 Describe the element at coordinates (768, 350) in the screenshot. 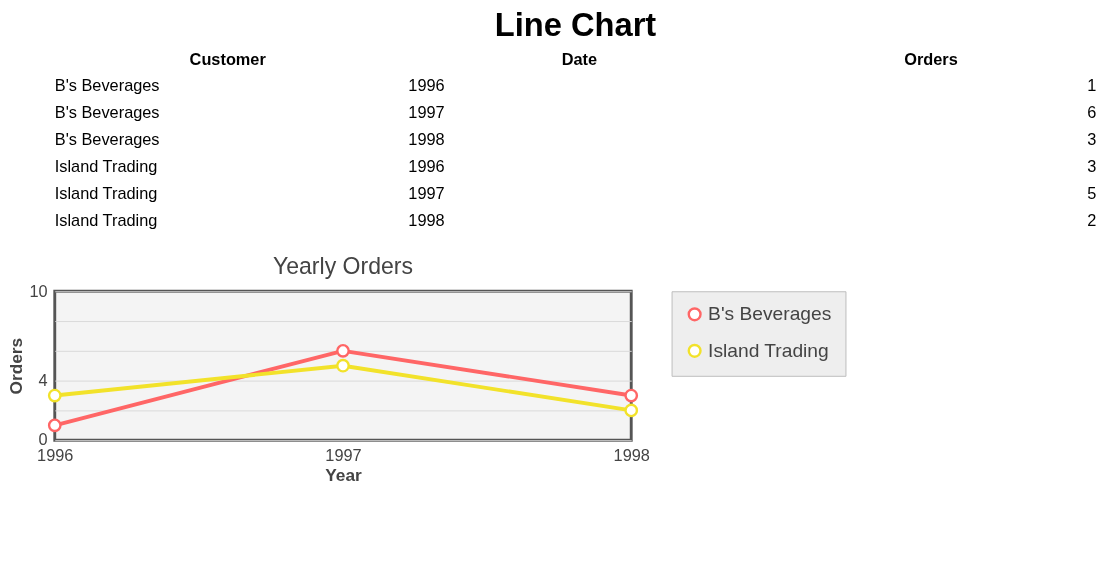

I see `legend-label: Island Trading` at that location.